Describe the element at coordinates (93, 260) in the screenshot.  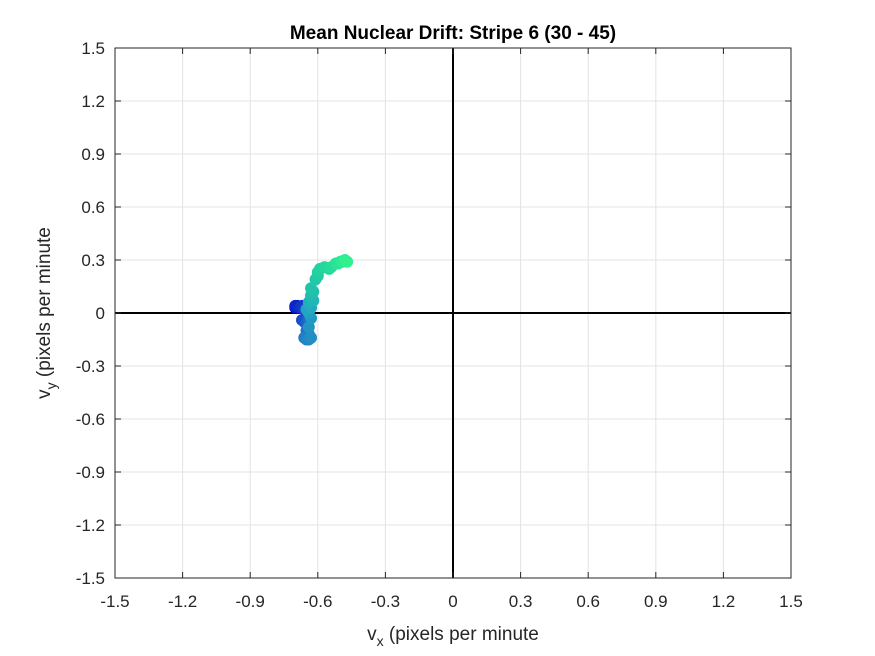
I see `y-tick-label: 0.3` at that location.